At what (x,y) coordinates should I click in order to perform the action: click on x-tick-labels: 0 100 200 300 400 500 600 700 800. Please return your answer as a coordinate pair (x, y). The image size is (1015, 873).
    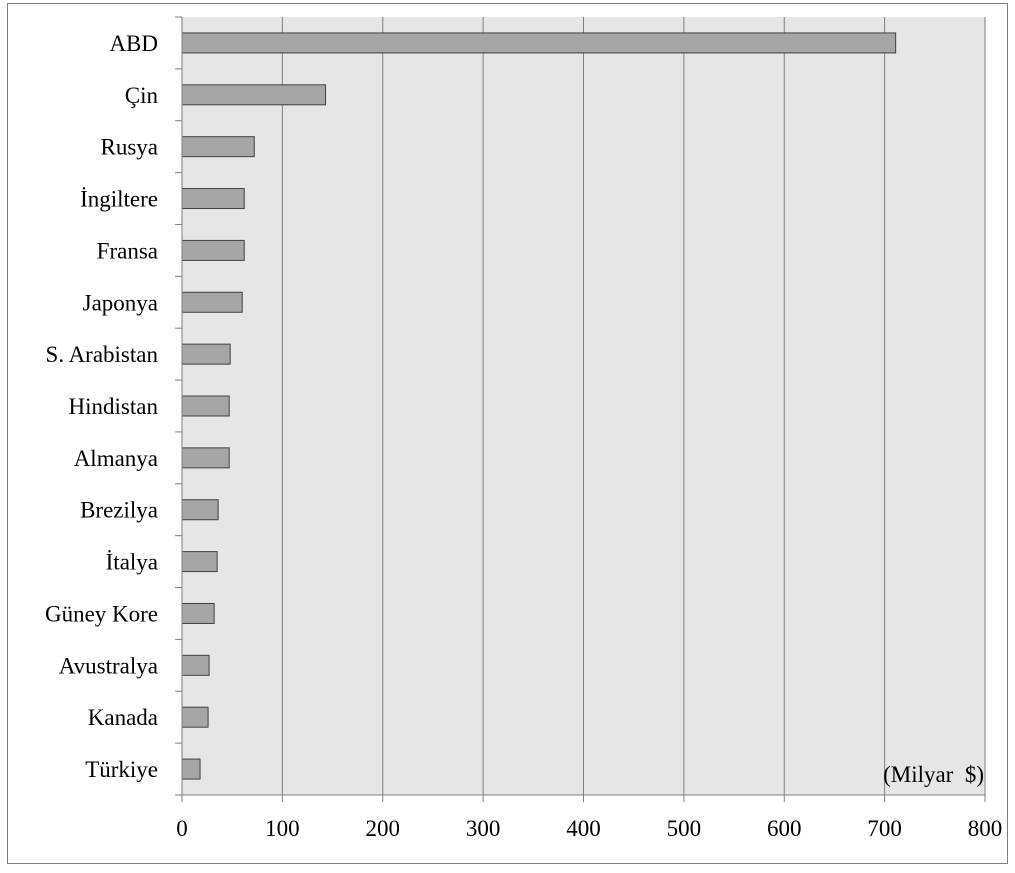
    Looking at the image, I should click on (589, 828).